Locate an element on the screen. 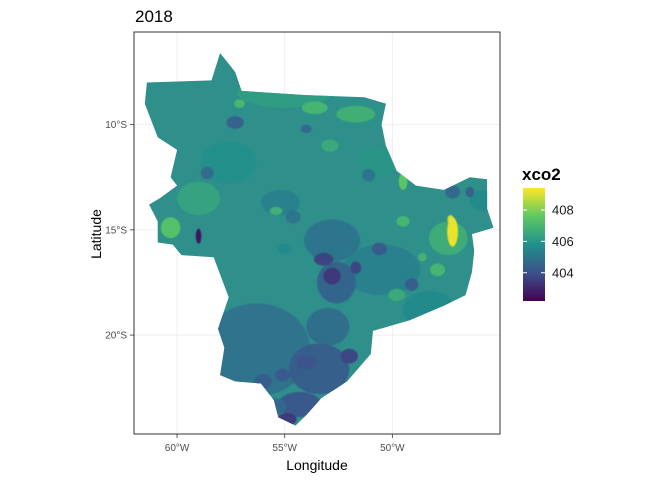 The image size is (672, 480). x-tick-label: 55°W is located at coordinates (284, 448).